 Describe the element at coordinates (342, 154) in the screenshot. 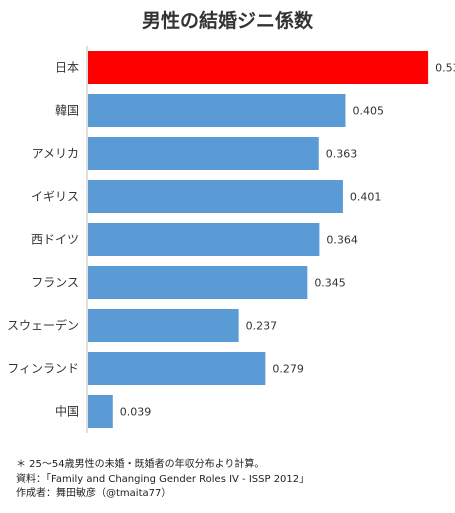

I see `data-label-2: 0.363` at that location.